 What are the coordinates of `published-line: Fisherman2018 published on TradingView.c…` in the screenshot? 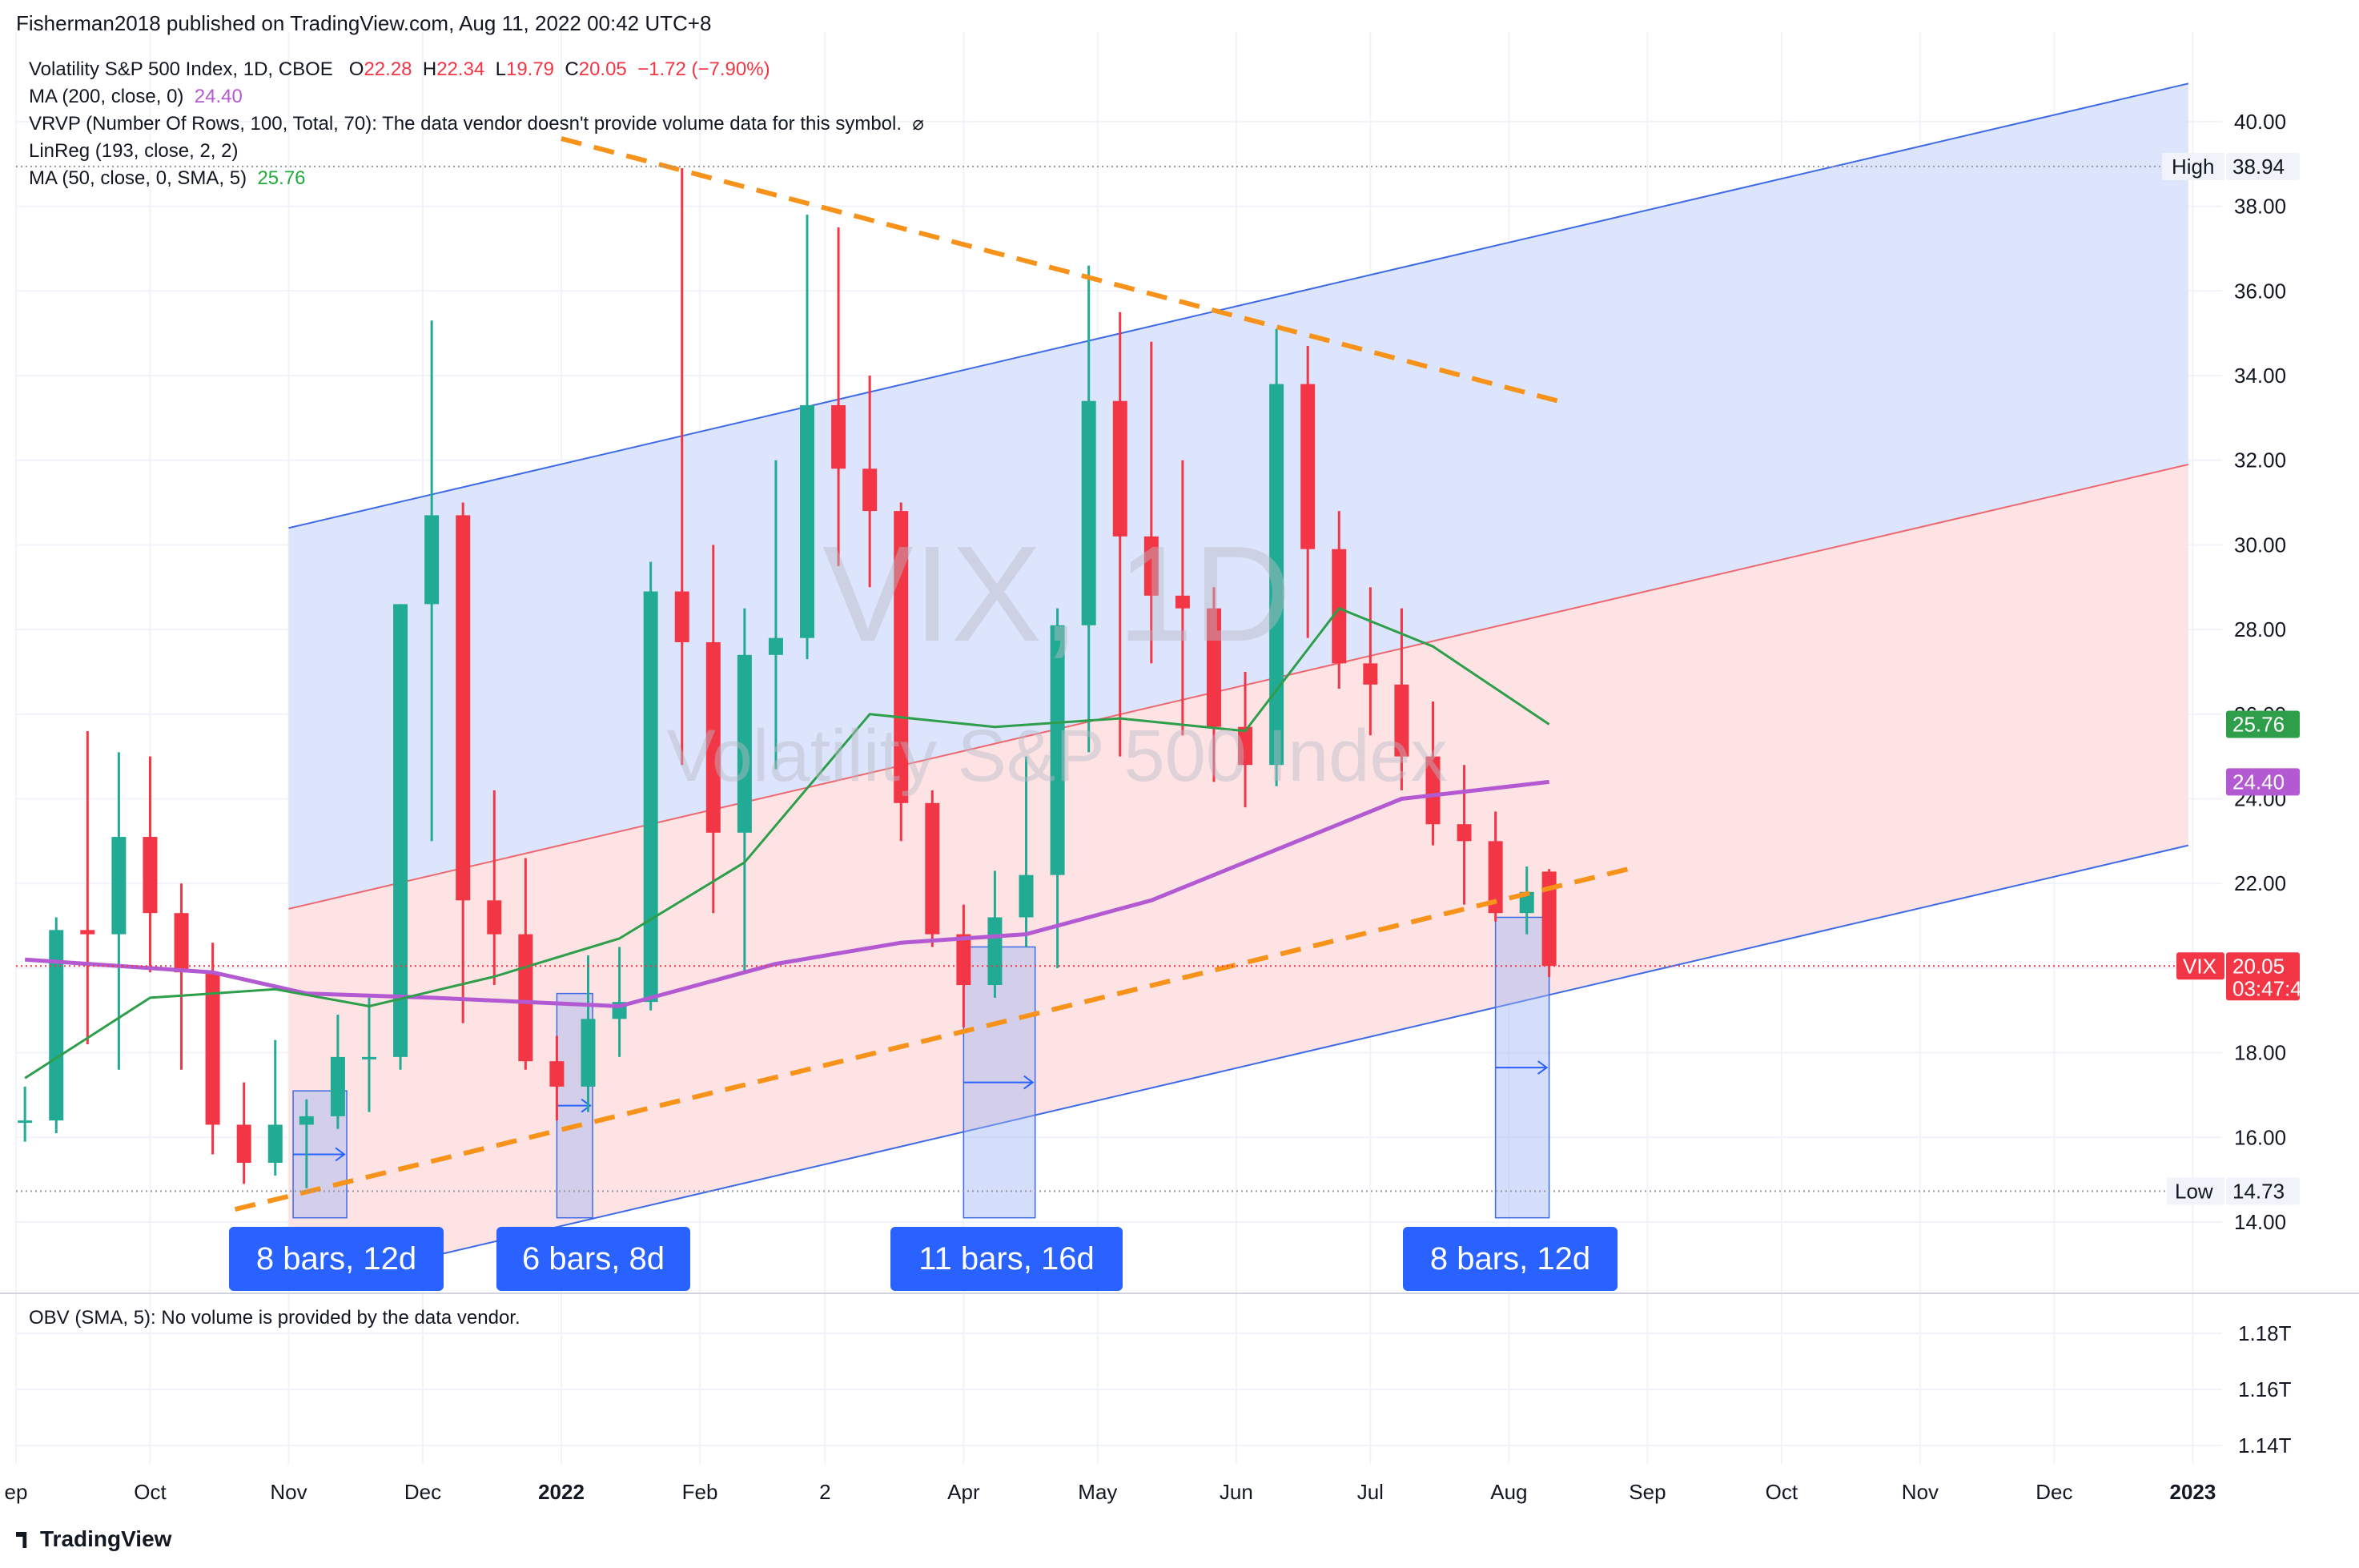 It's located at (364, 23).